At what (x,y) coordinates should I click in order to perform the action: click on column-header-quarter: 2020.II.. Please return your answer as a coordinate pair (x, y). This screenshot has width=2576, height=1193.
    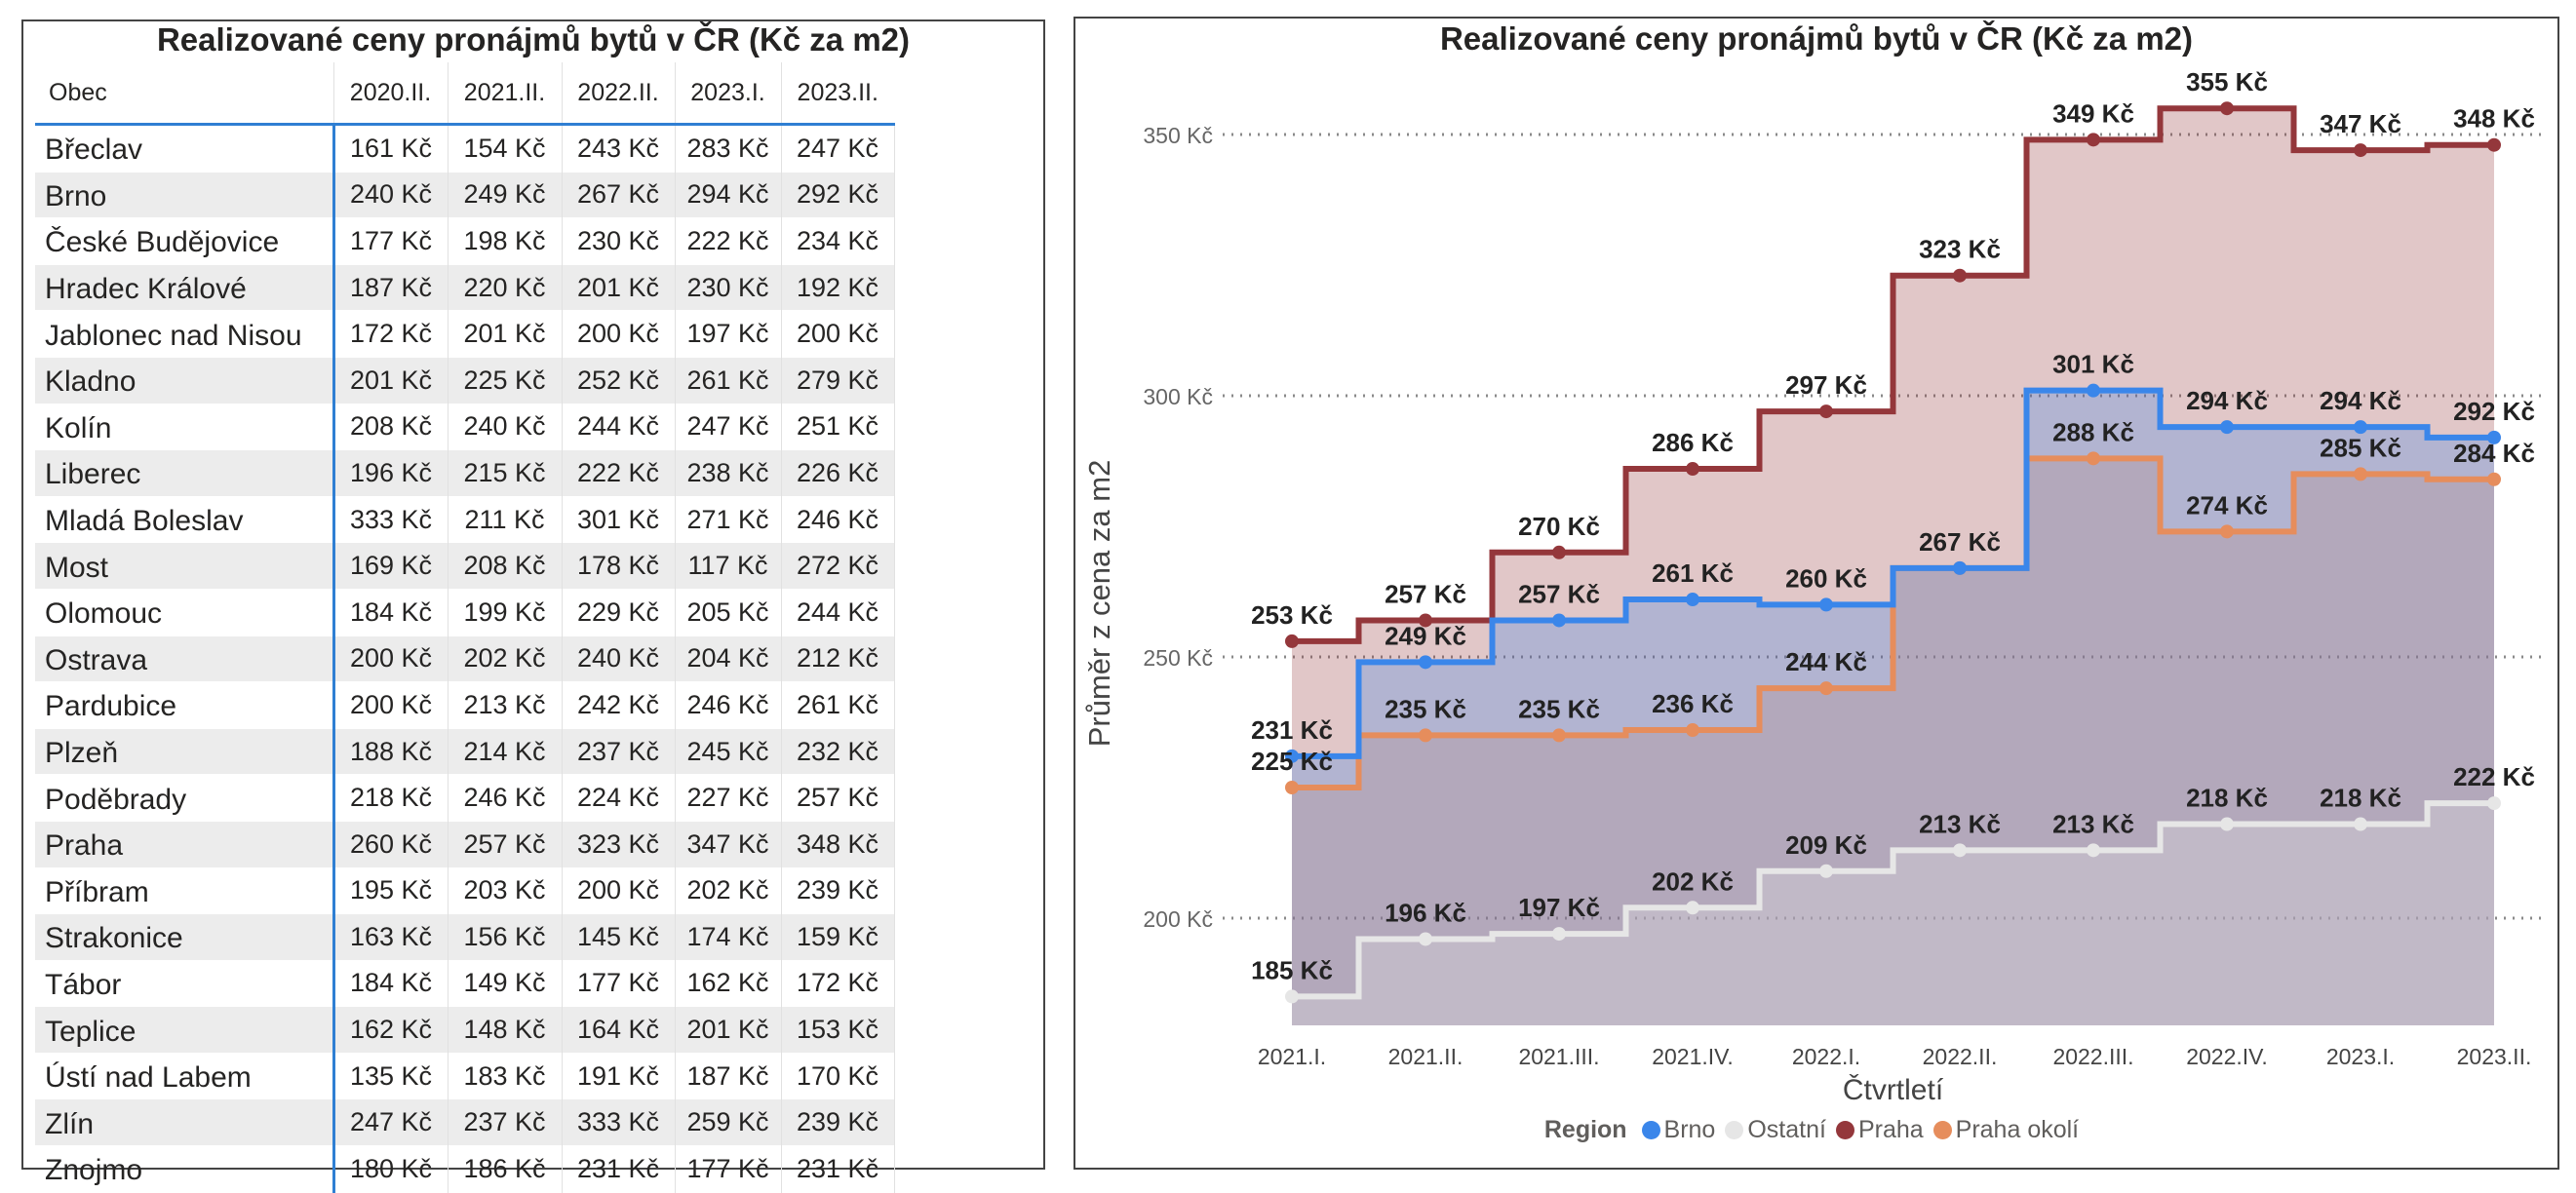
    Looking at the image, I should click on (390, 93).